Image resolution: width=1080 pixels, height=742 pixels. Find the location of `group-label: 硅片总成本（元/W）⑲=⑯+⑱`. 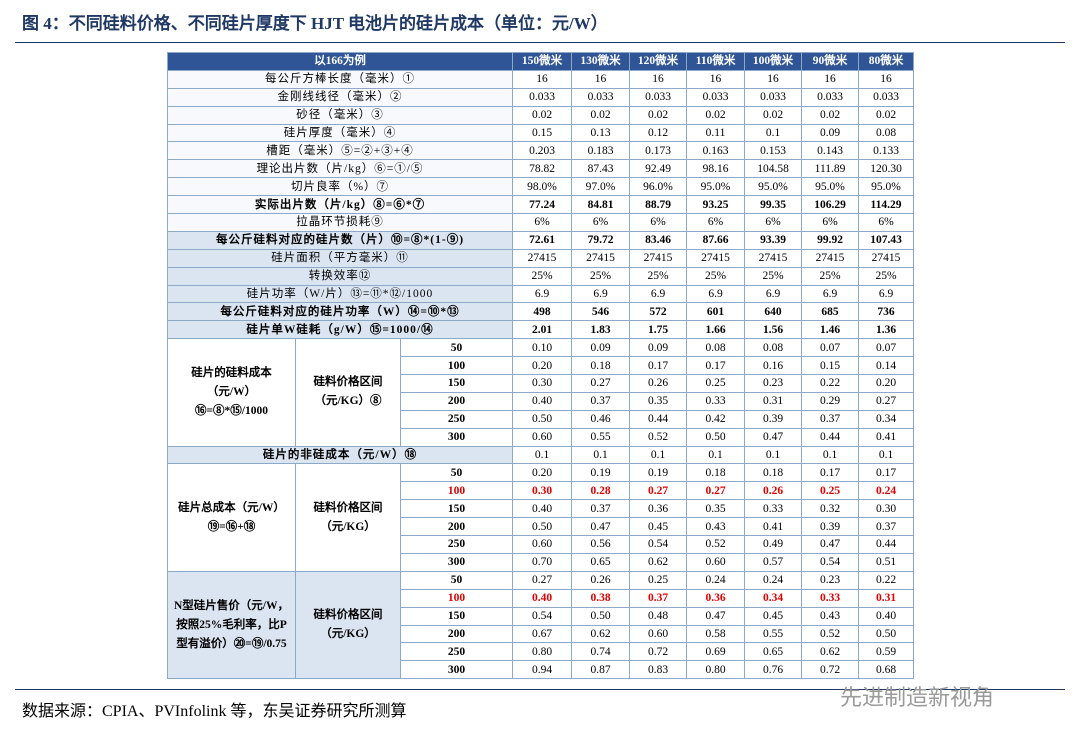

group-label: 硅片总成本（元/W）⑲=⑯+⑱ is located at coordinates (231, 517).